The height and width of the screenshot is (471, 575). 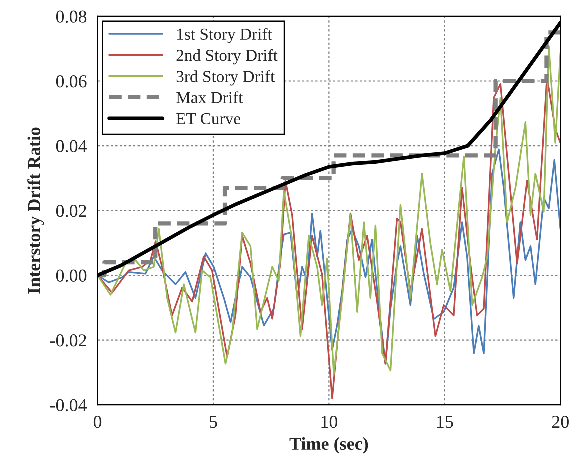 I want to click on x-tick-label: 20, so click(x=560, y=422).